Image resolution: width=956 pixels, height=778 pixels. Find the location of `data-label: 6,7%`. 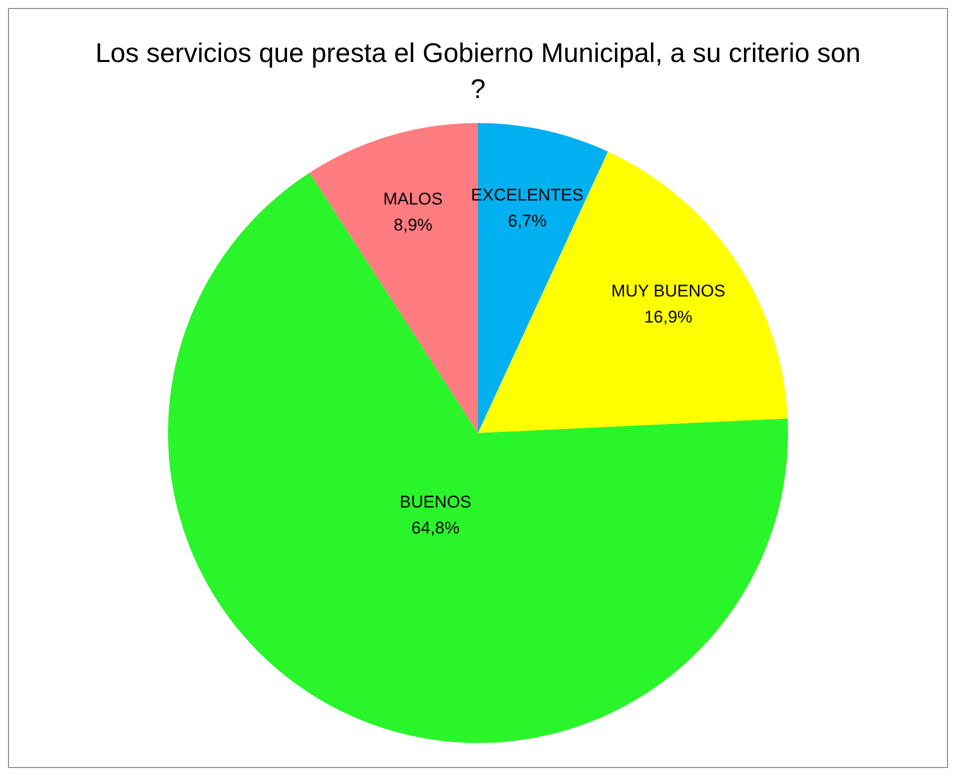

data-label: 6,7% is located at coordinates (527, 221).